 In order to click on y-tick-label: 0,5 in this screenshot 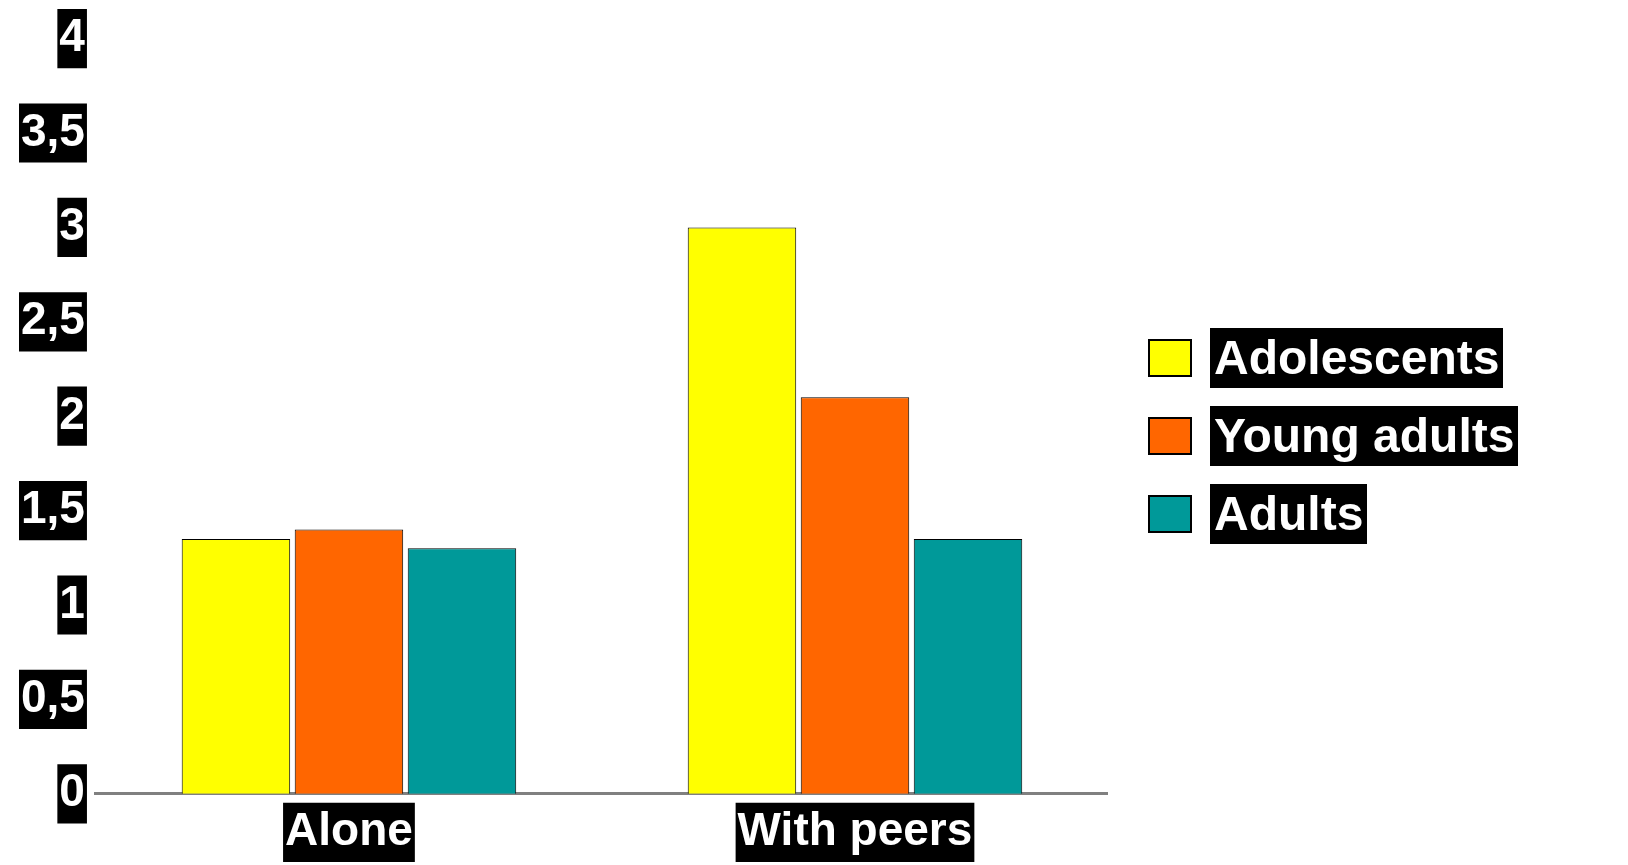, I will do `click(52, 696)`.